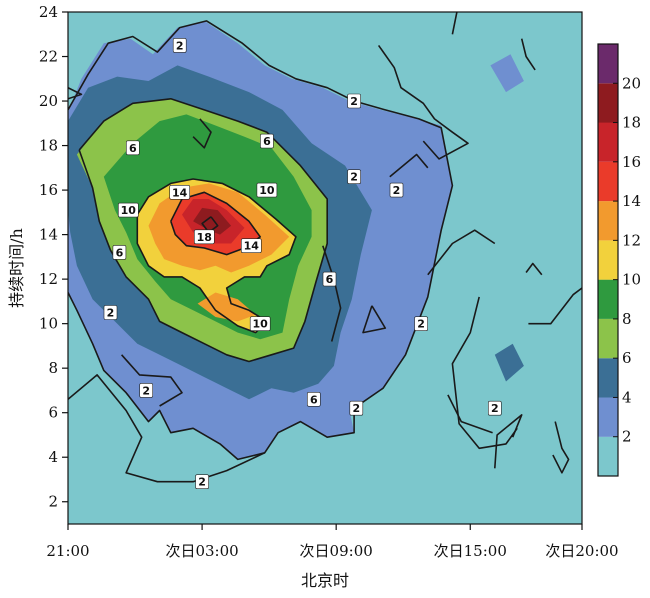 This screenshot has width=650, height=598. I want to click on contour-label-13: 6, so click(329, 279).